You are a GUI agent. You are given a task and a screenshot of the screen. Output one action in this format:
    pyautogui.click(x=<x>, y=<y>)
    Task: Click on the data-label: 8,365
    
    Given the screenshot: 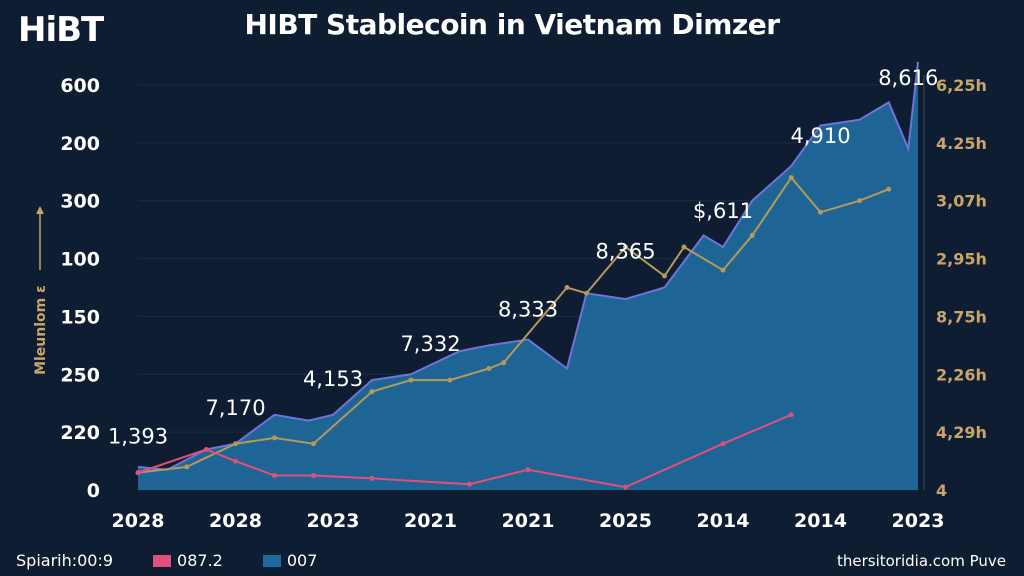 What is the action you would take?
    pyautogui.click(x=625, y=252)
    